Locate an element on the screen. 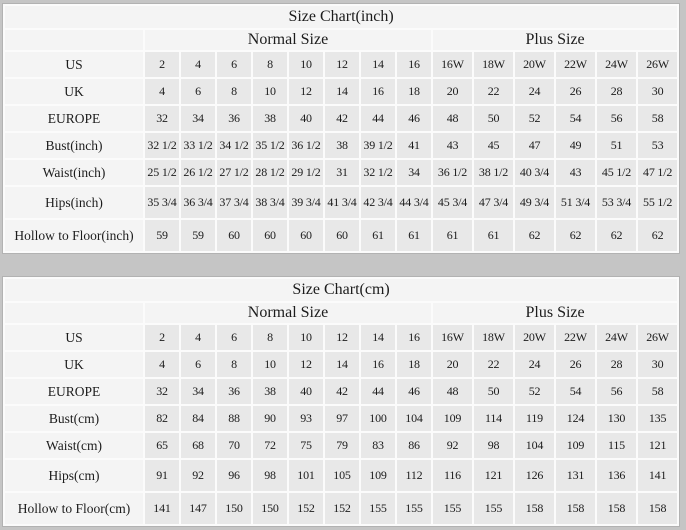  size-cell: 27 1/2 is located at coordinates (234, 172).